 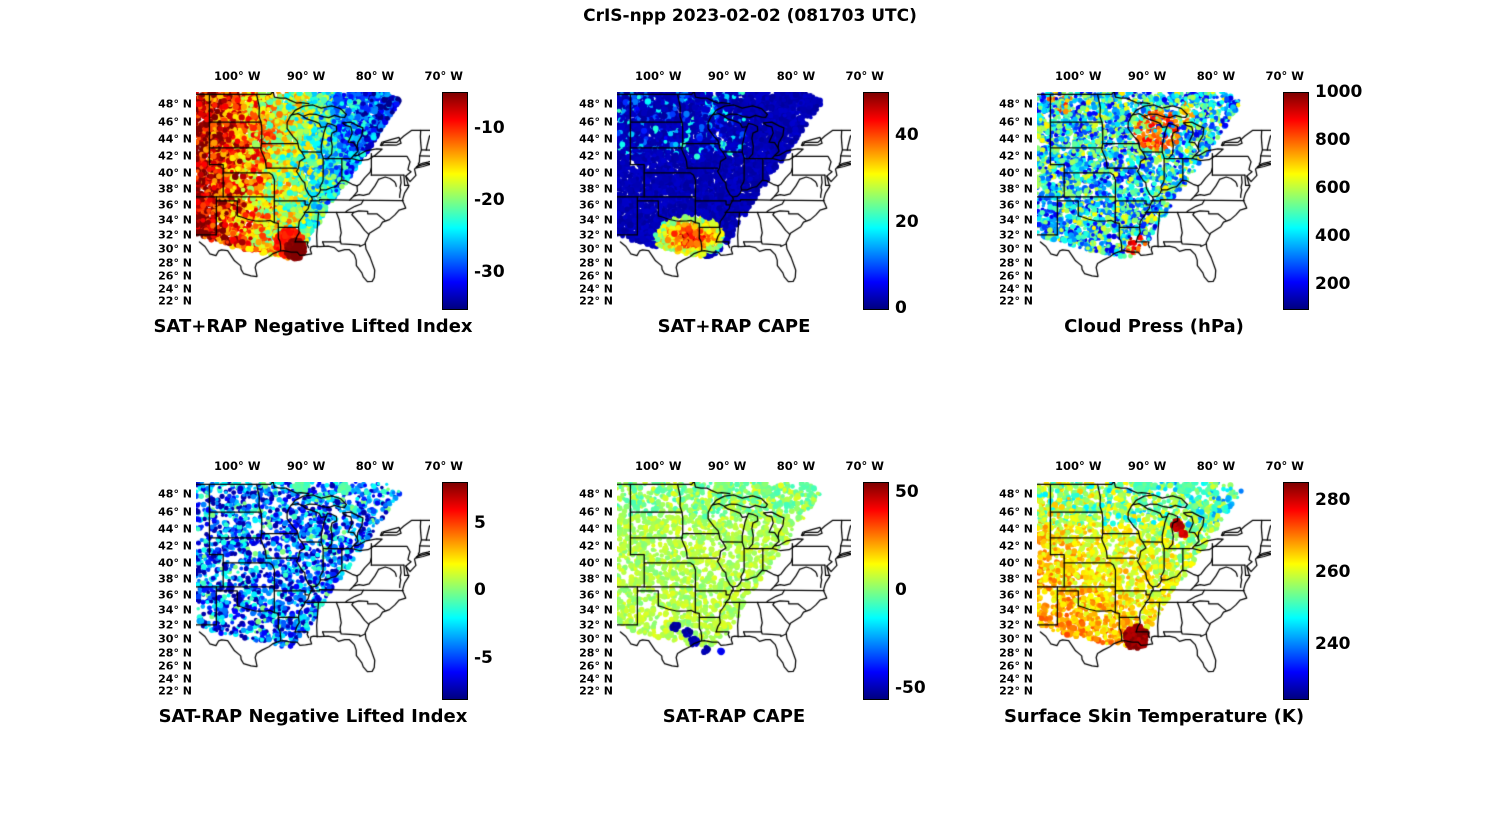 I want to click on colorbar-tick-label: -5, so click(x=483, y=657).